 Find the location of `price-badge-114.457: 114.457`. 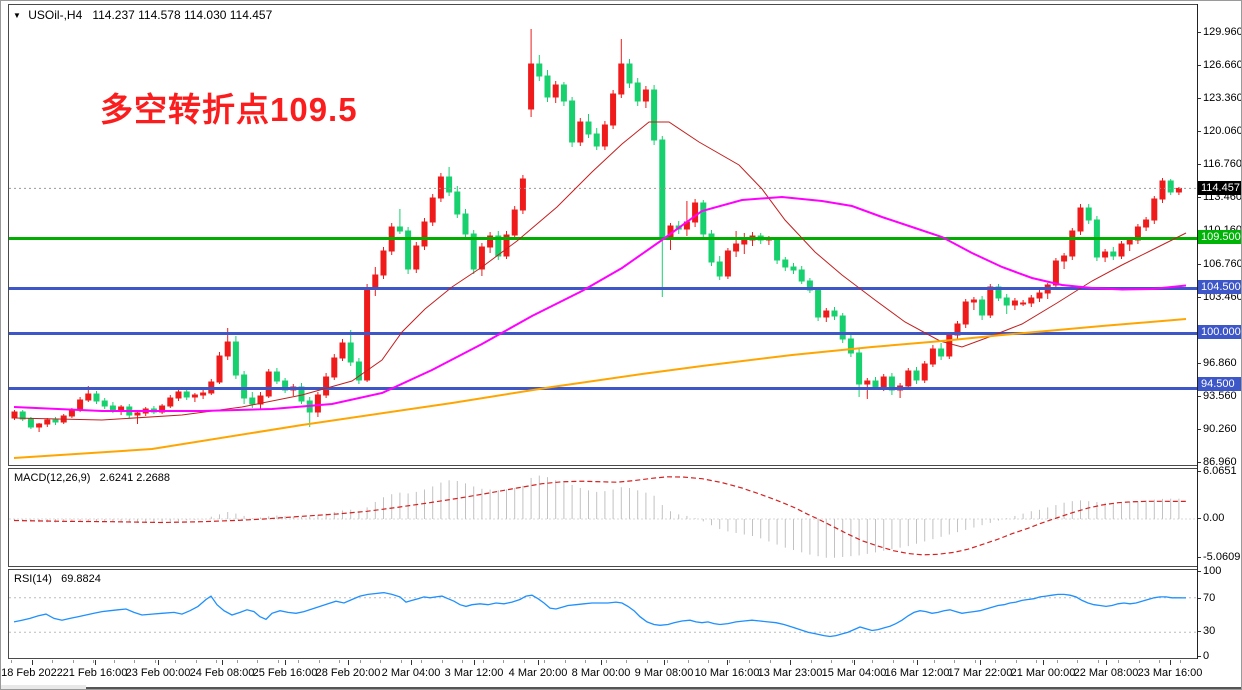

price-badge-114.457: 114.457 is located at coordinates (1219, 188).